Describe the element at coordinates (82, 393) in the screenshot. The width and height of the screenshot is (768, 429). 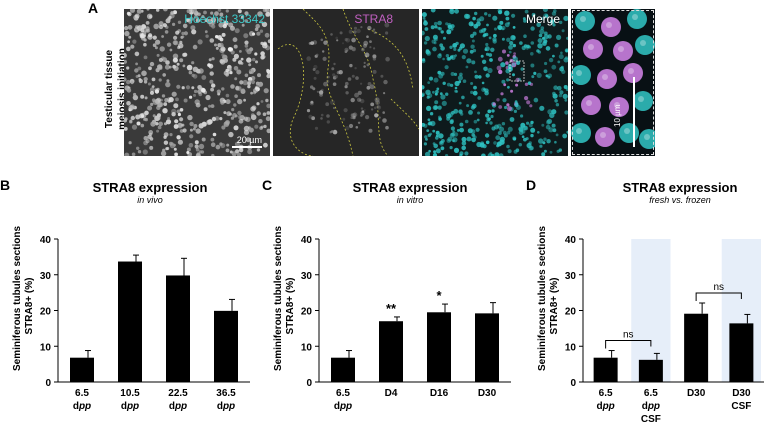
I see `category-label: 6.5` at that location.